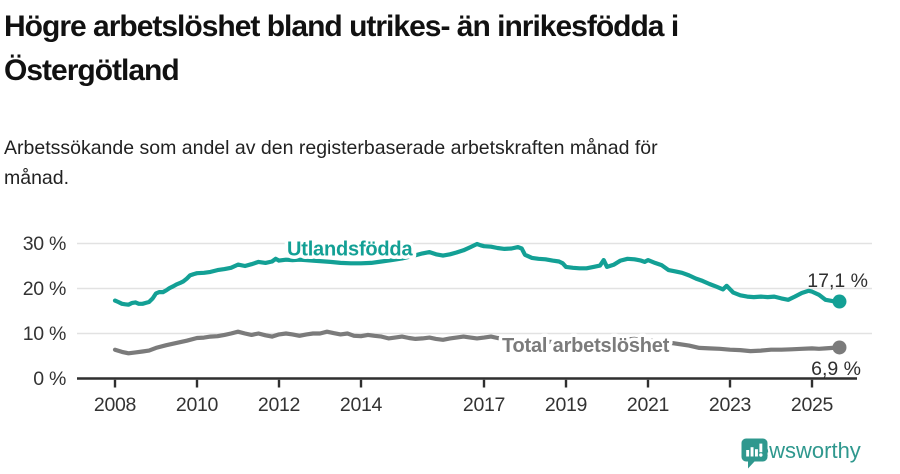 The height and width of the screenshot is (474, 900). What do you see at coordinates (484, 405) in the screenshot?
I see `x-tick-label: 2017` at bounding box center [484, 405].